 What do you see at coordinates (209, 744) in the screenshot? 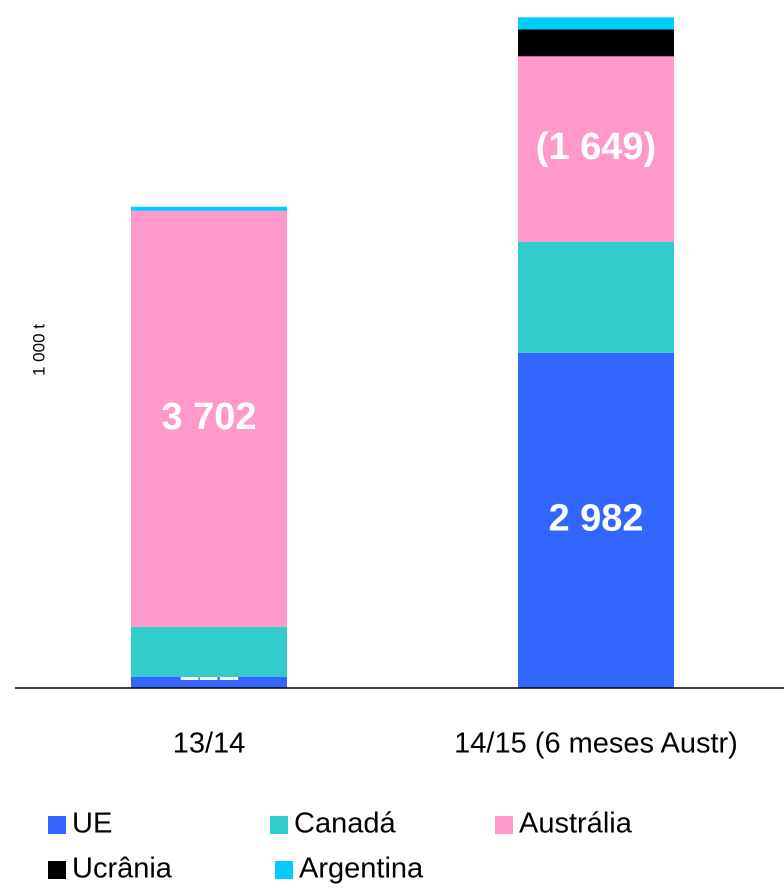
I see `x-tick-label: 13/14` at bounding box center [209, 744].